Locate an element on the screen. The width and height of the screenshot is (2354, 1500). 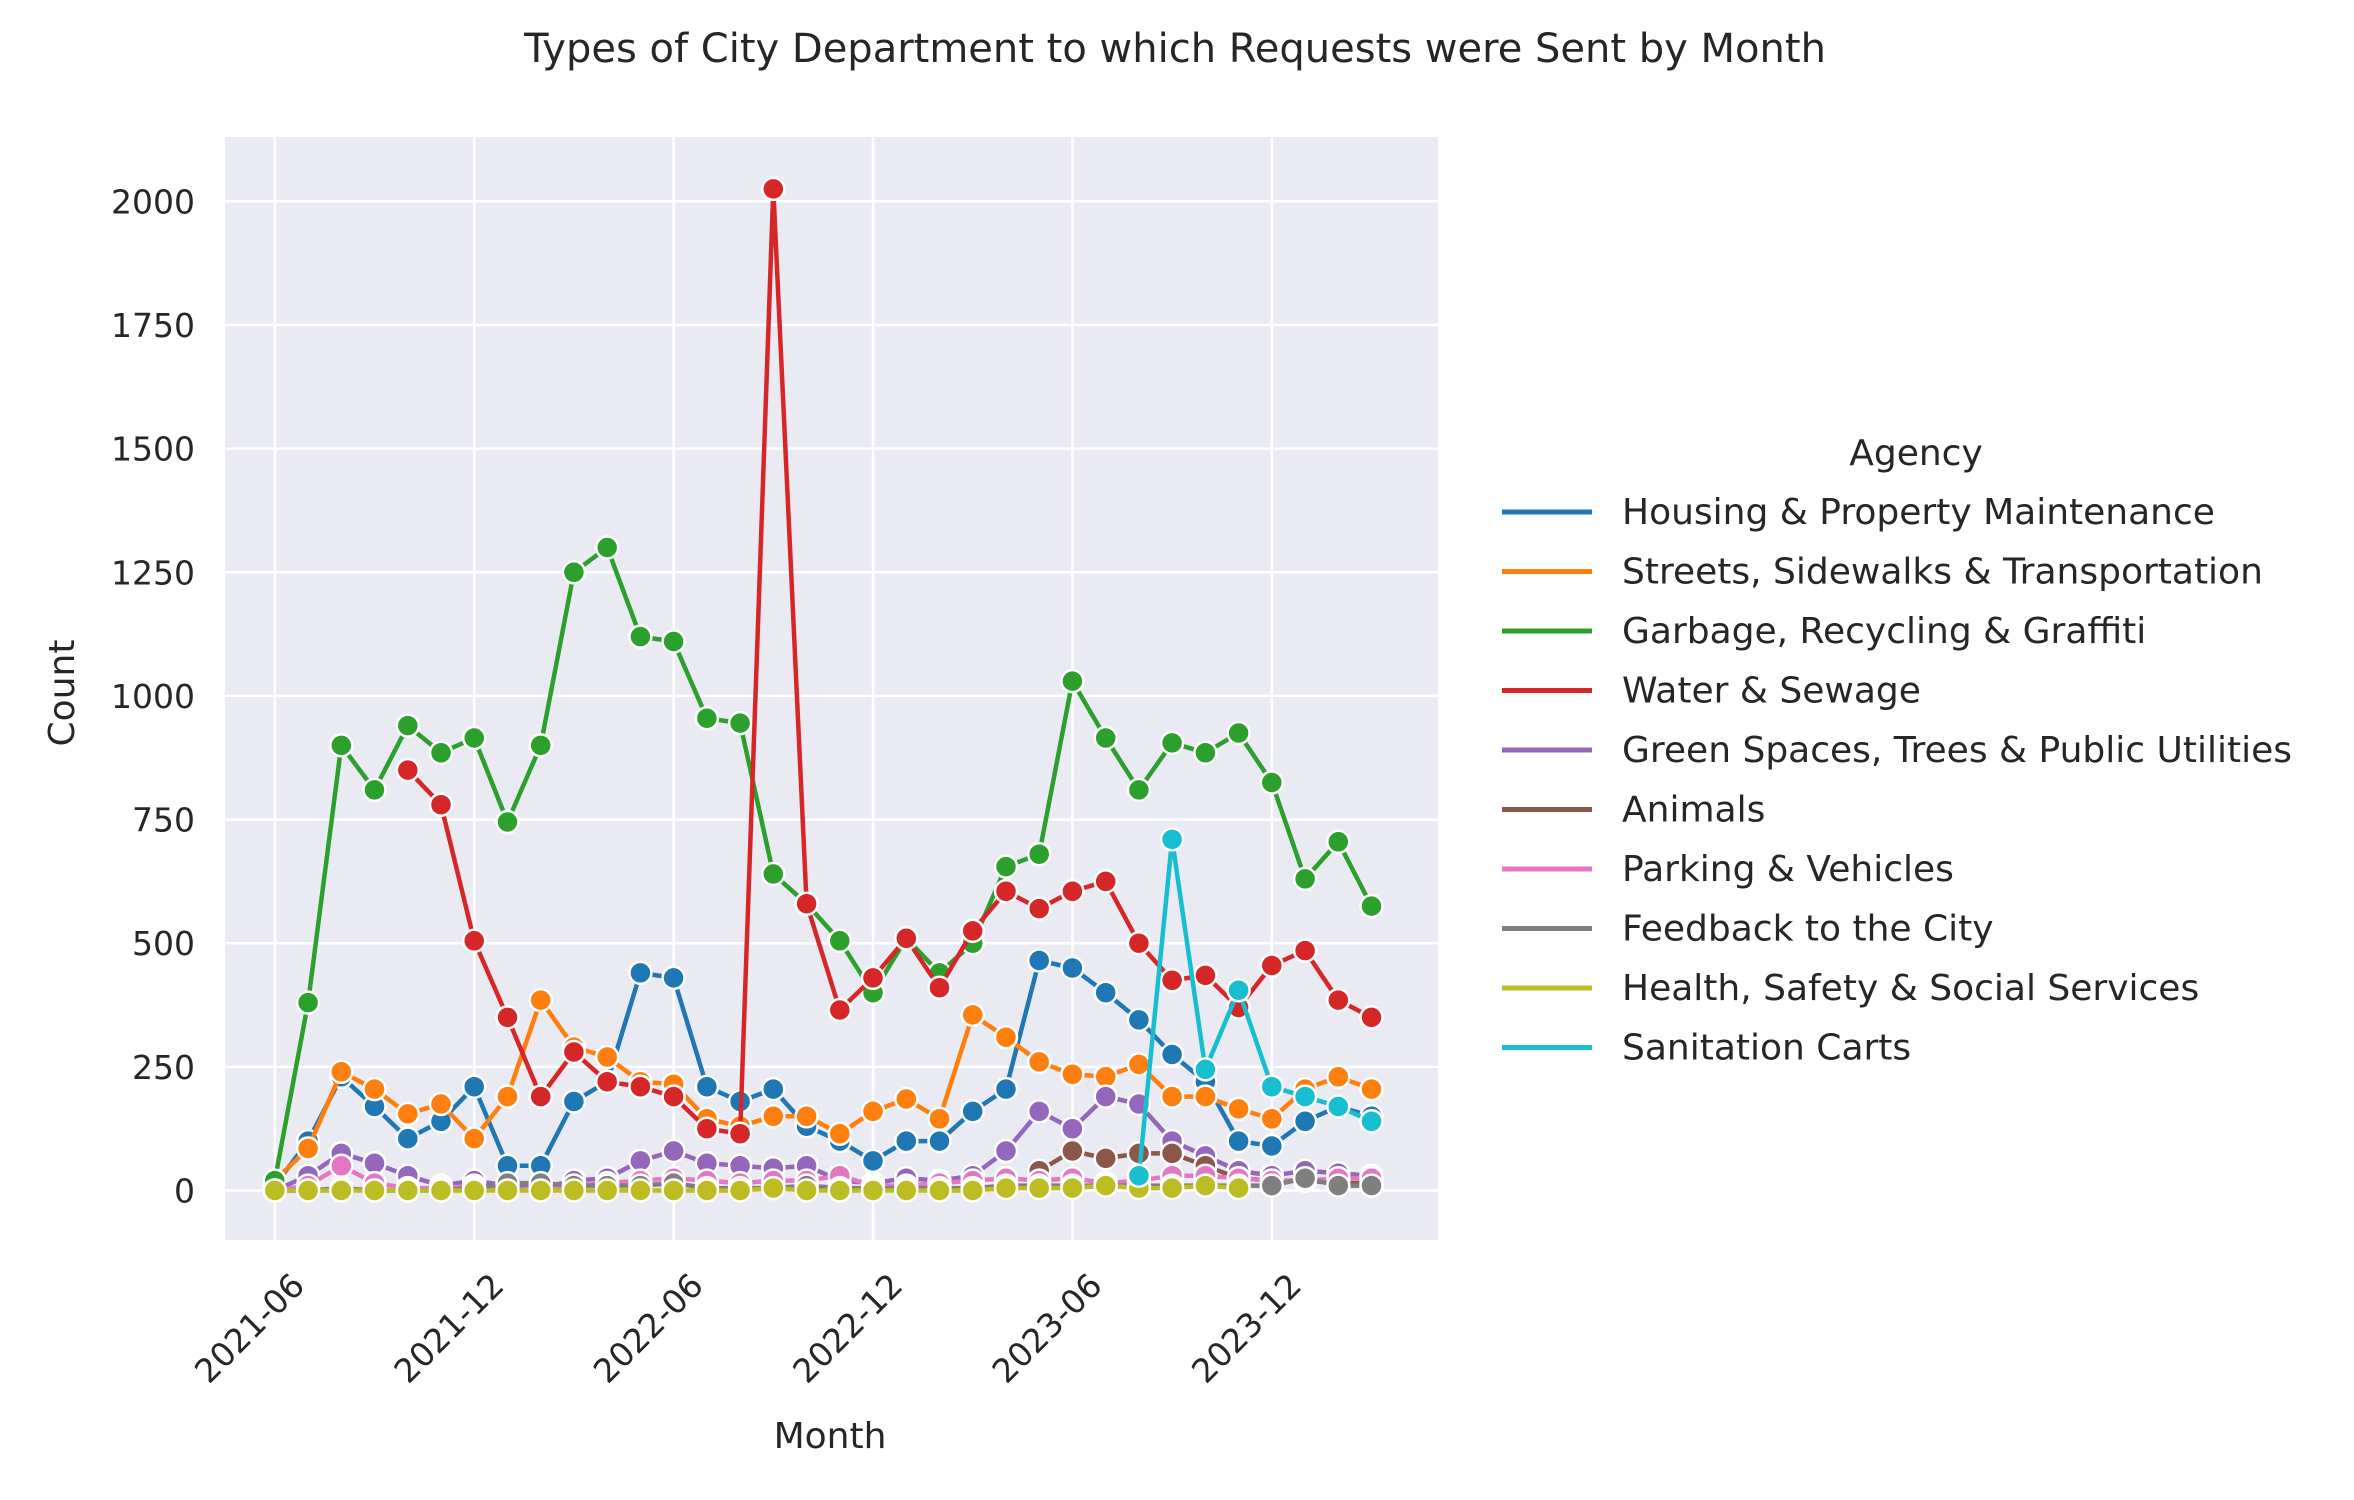
legend-label: Streets, Sidewalks & Transportation is located at coordinates (1942, 572).